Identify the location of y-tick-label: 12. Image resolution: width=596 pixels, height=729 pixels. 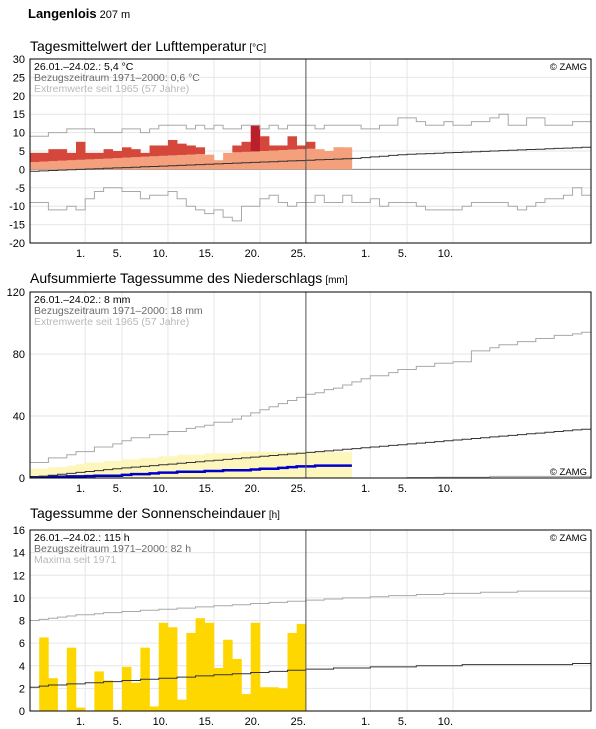
(19, 576).